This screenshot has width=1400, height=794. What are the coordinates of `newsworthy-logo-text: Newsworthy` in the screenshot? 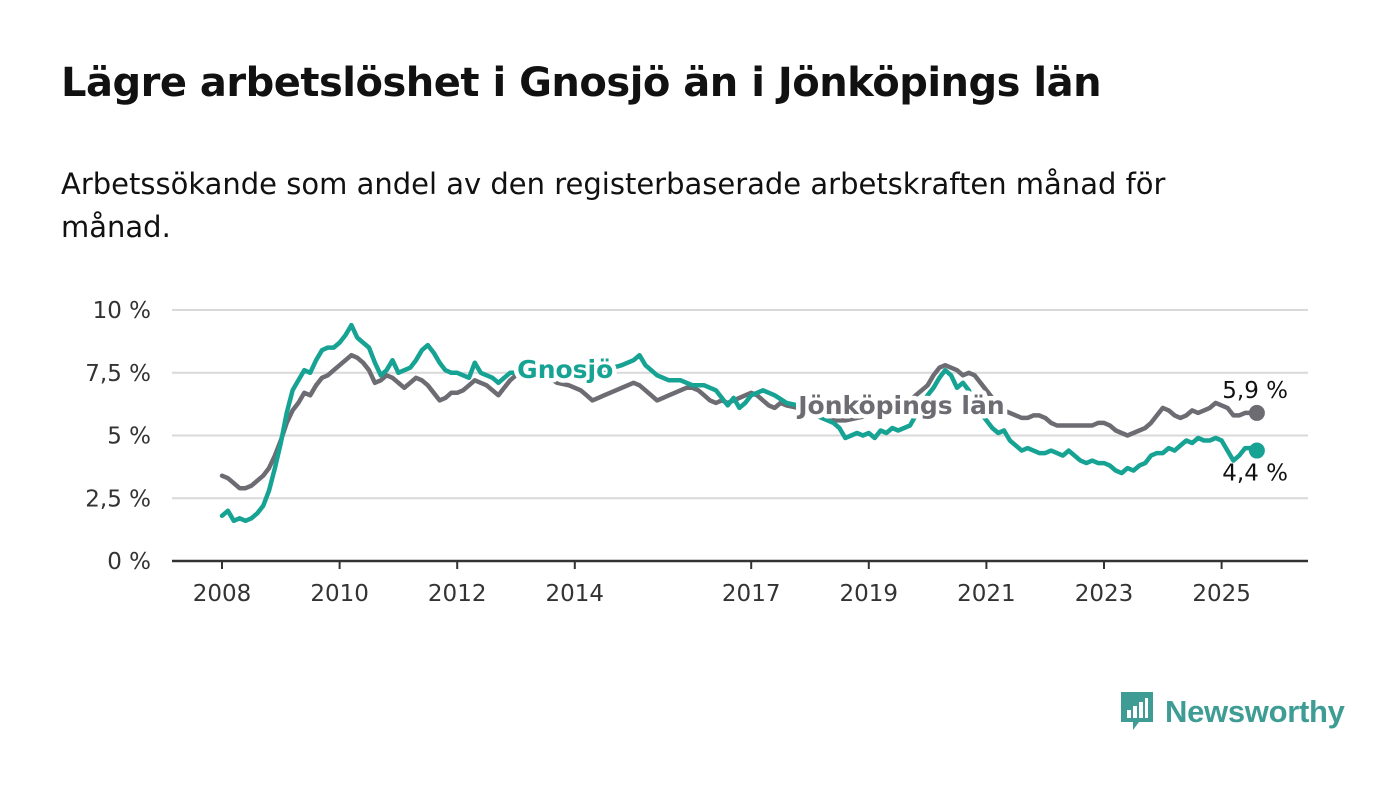 It's located at (1255, 711).